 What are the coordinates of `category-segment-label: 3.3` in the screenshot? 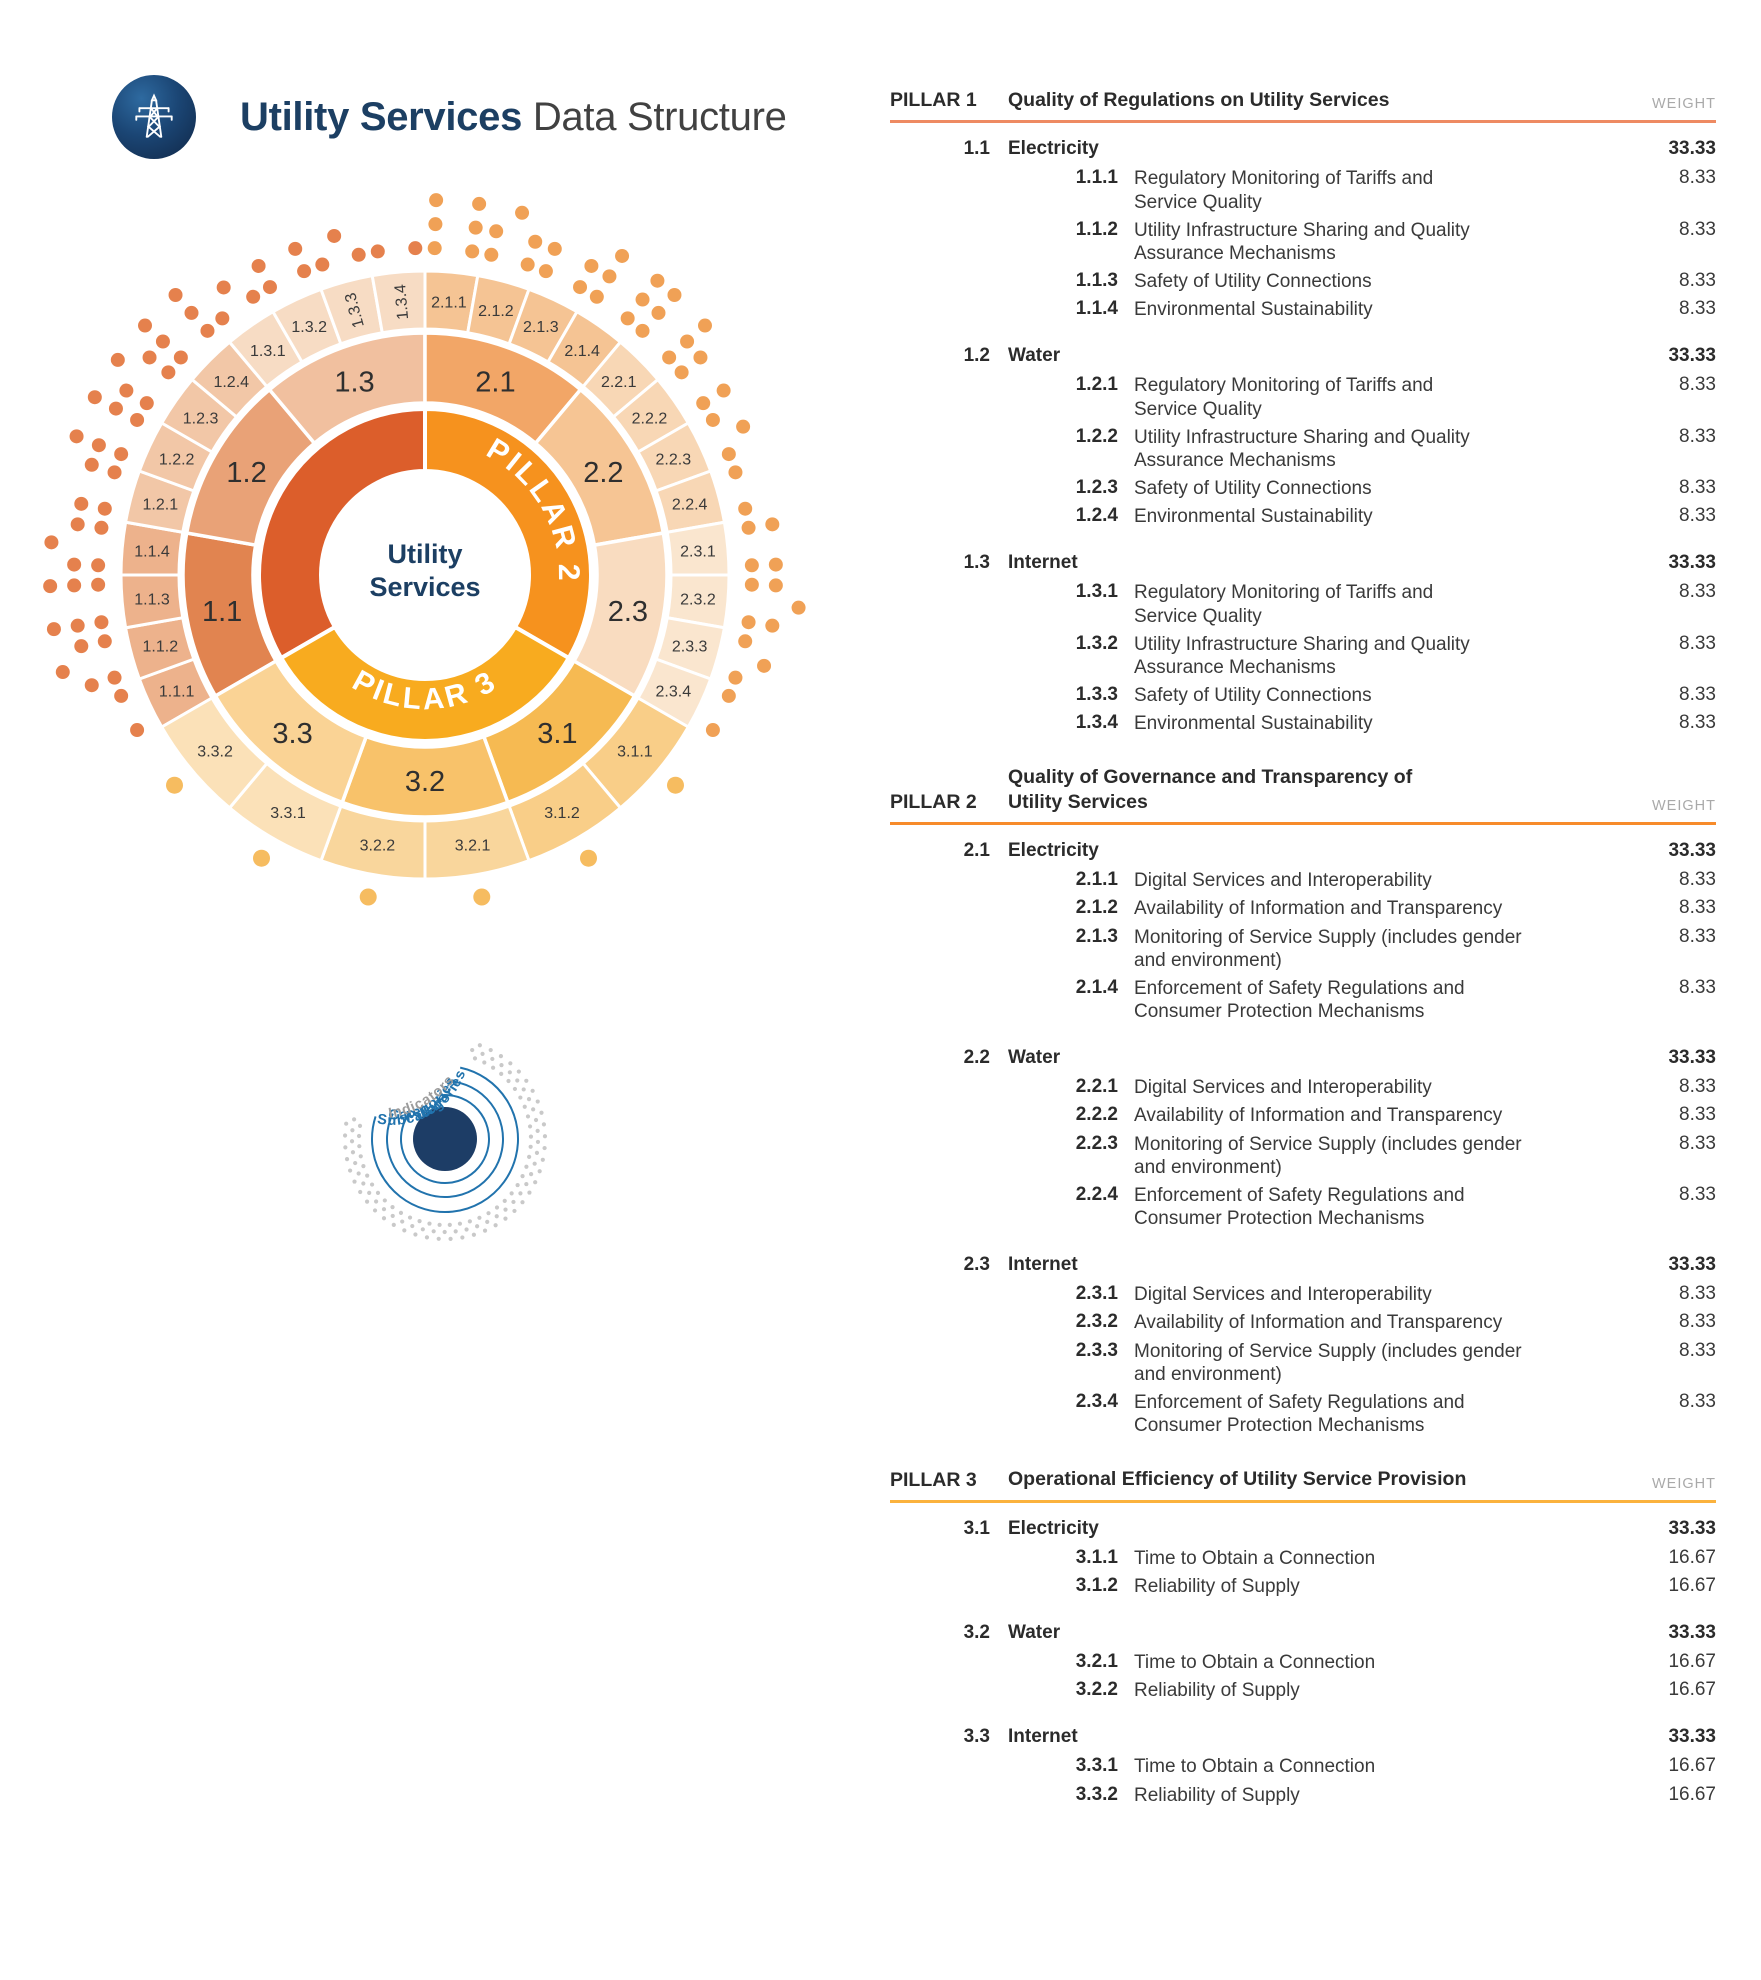 It's located at (292, 734).